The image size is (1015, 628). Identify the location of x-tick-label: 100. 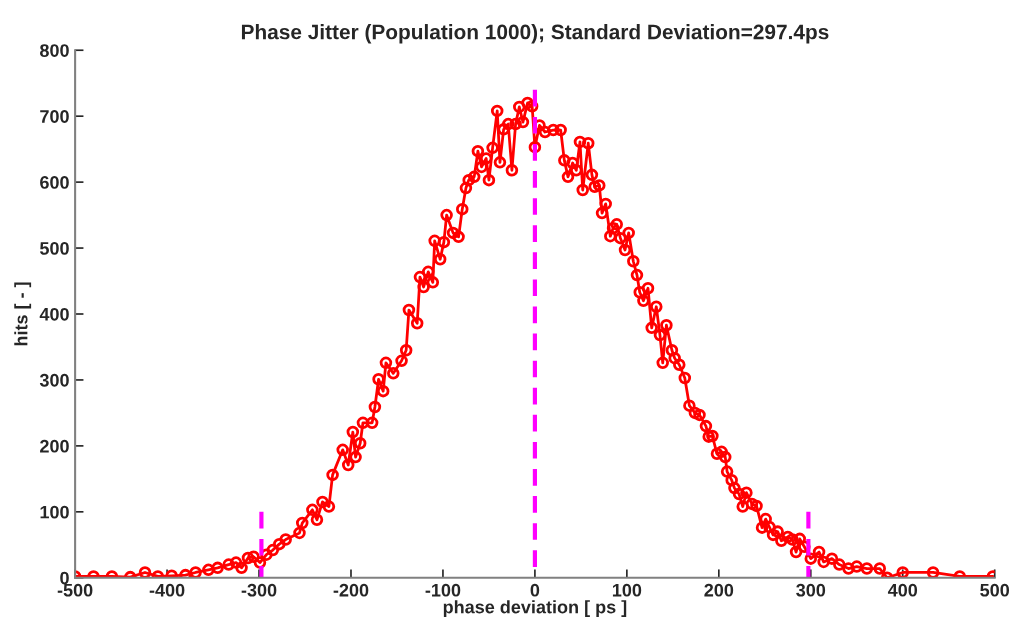
(627, 590).